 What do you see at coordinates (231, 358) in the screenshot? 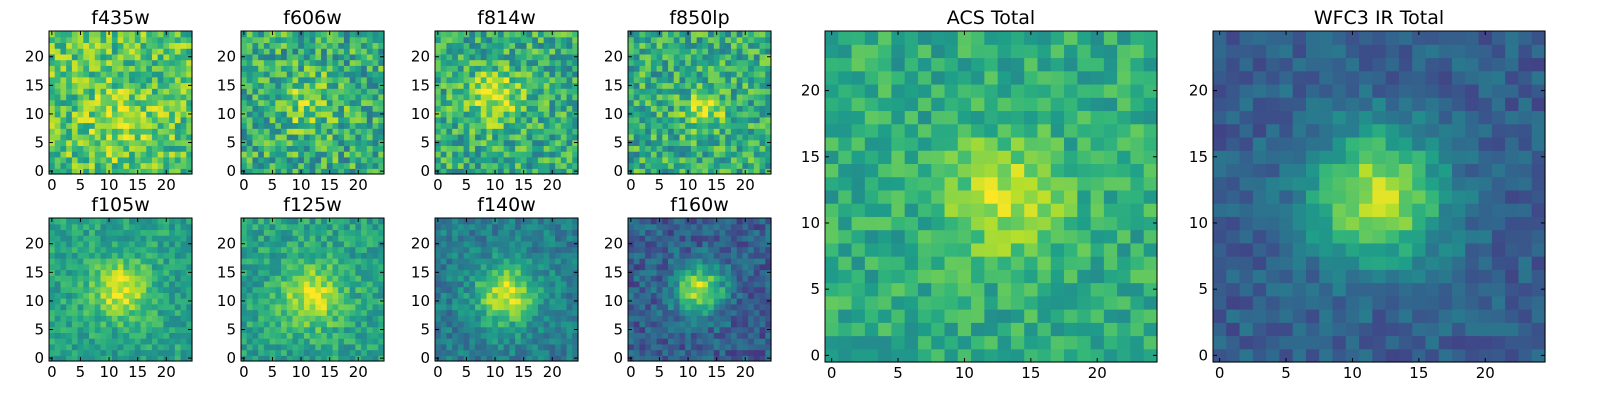
I see `y-tick-label: 0` at bounding box center [231, 358].